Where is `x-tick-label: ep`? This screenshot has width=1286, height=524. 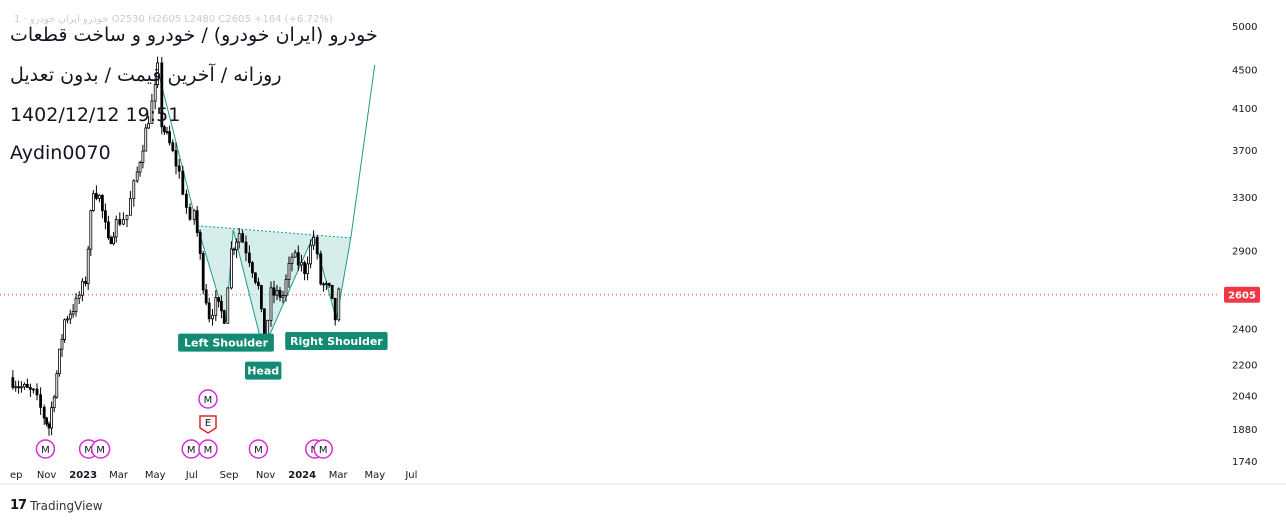
x-tick-label: ep is located at coordinates (16, 475).